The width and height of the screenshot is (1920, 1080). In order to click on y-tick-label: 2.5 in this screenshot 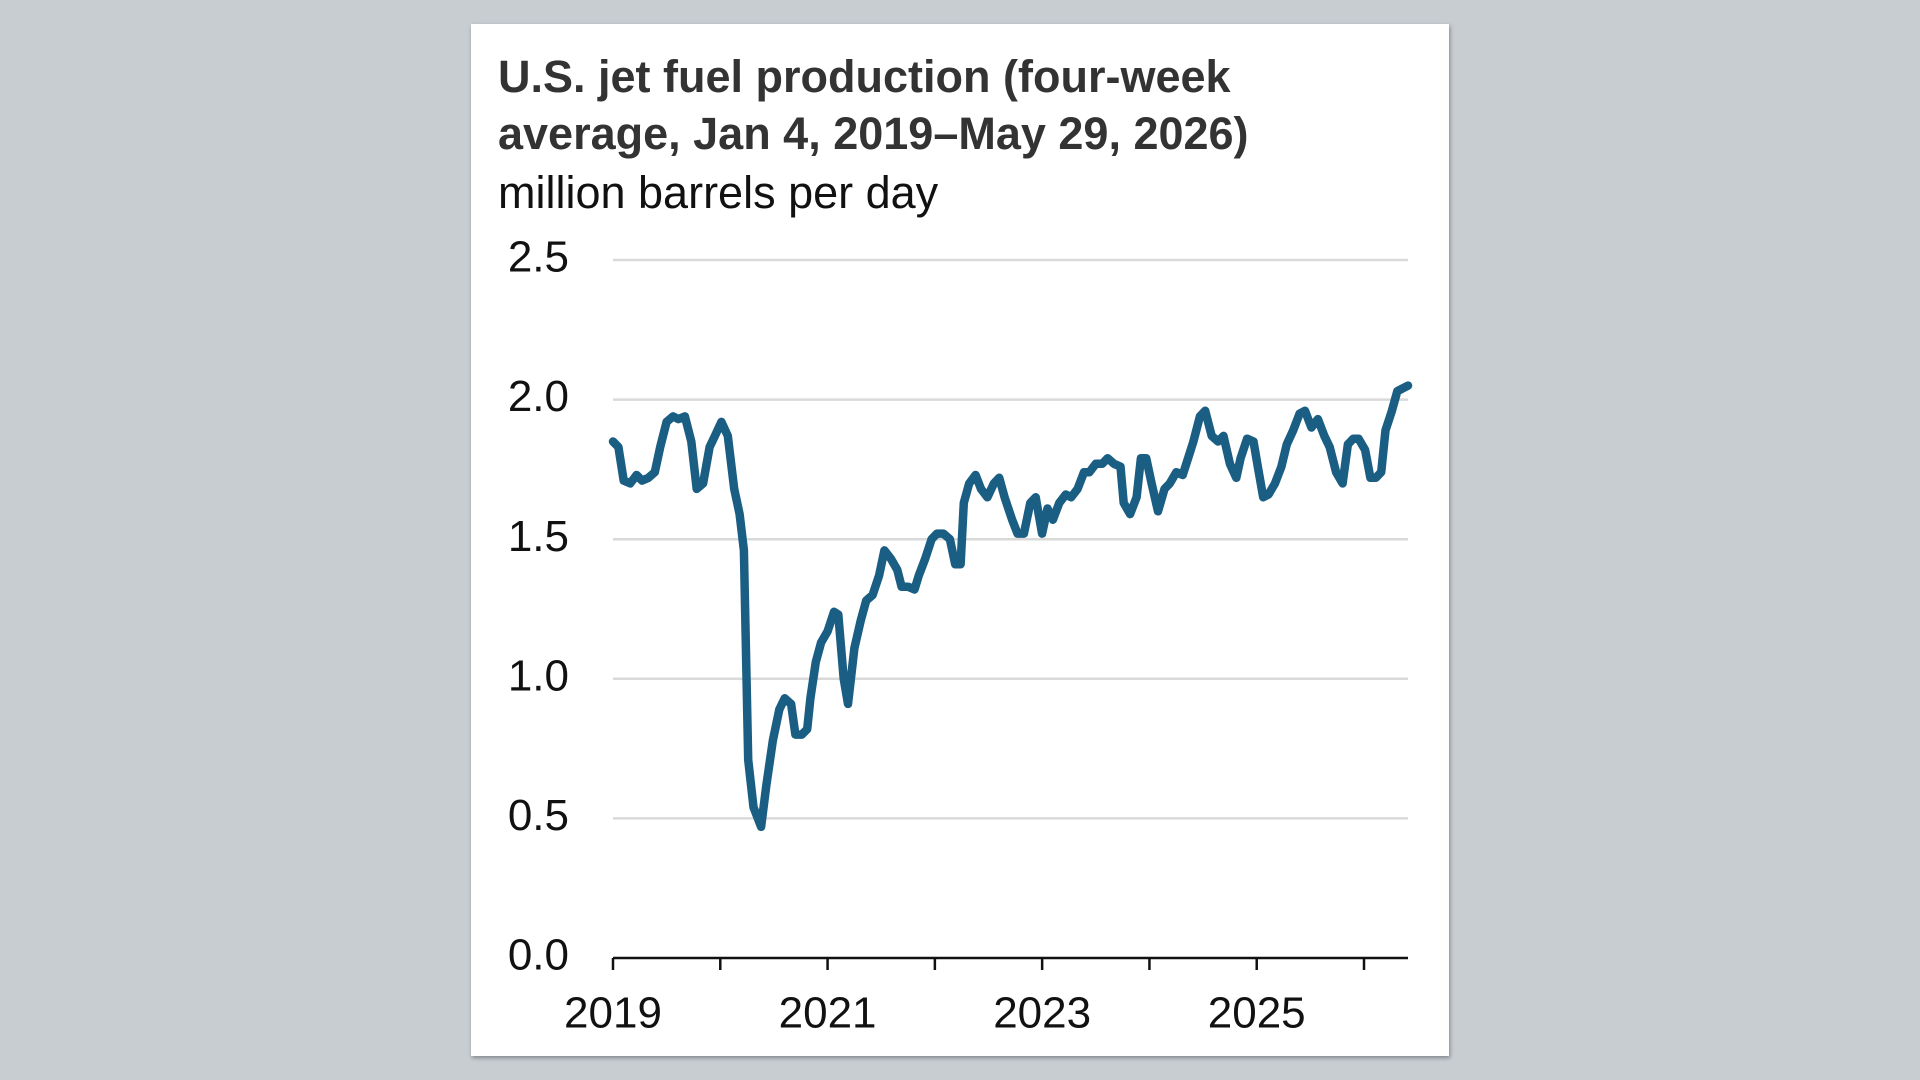, I will do `click(538, 257)`.